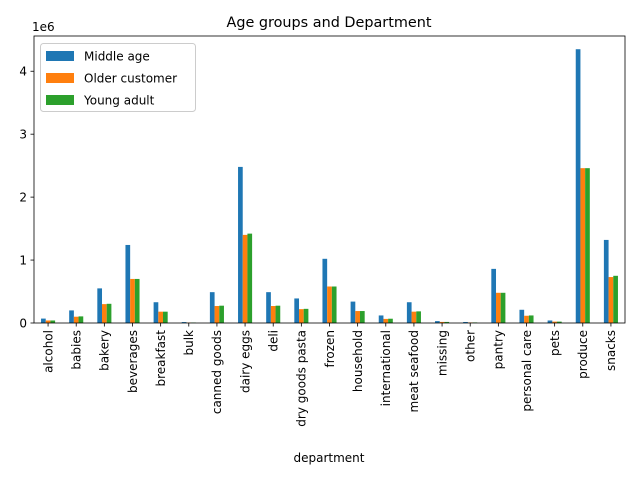  What do you see at coordinates (386, 368) in the screenshot?
I see `x-tick-label: international` at bounding box center [386, 368].